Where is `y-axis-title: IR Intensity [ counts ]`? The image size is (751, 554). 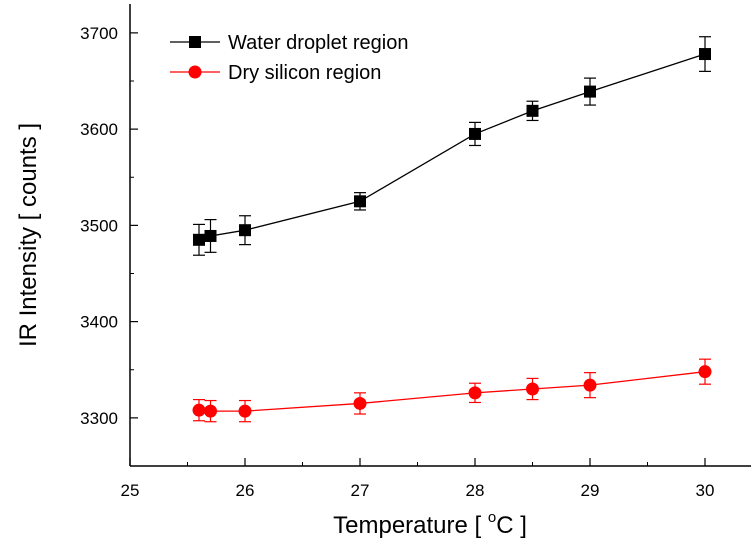 y-axis-title: IR Intensity [ counts ] is located at coordinates (28, 235).